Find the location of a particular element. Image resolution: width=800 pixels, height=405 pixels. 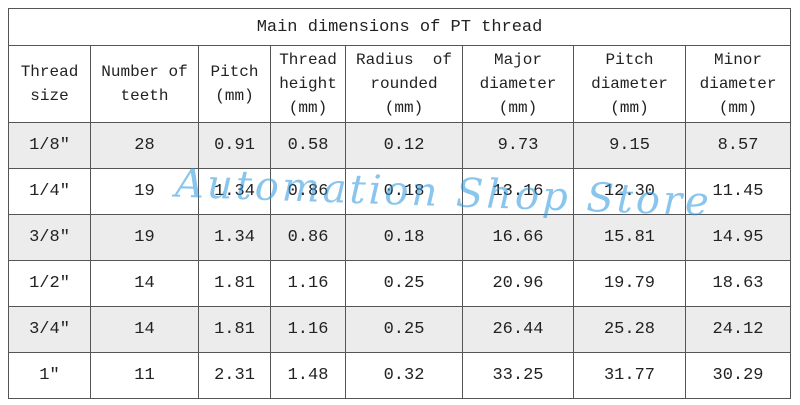

data-cell: 8.57 is located at coordinates (738, 145).